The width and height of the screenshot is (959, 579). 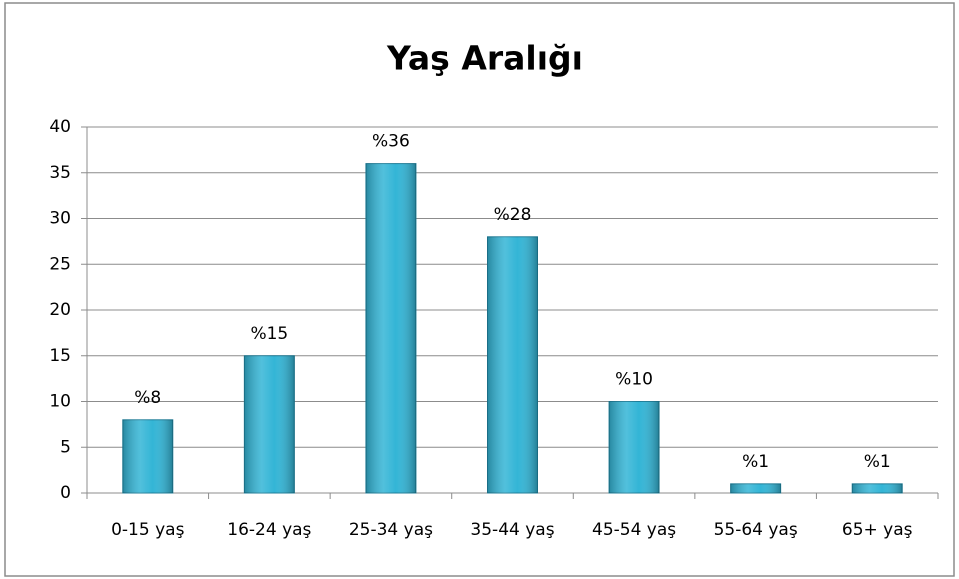 What do you see at coordinates (60, 173) in the screenshot?
I see `y-tick-label: 35` at bounding box center [60, 173].